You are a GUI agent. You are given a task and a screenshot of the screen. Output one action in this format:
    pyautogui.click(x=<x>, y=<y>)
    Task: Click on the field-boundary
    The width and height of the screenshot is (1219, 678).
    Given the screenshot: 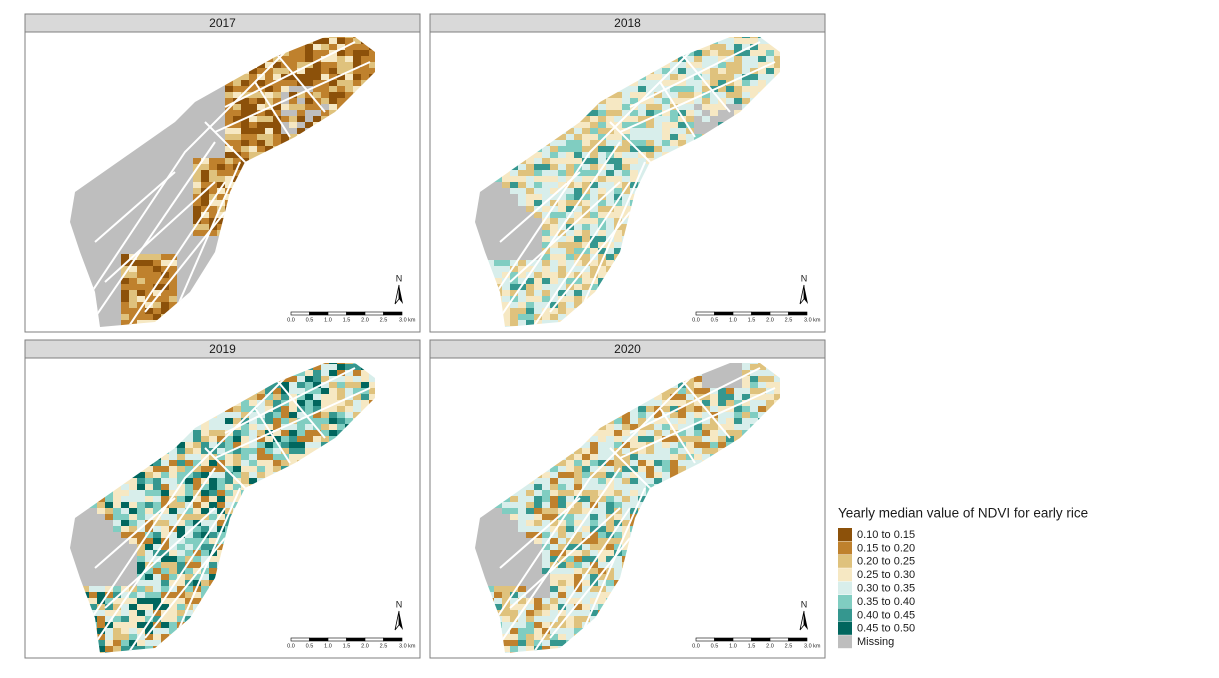 What is the action you would take?
    pyautogui.click(x=150, y=234)
    